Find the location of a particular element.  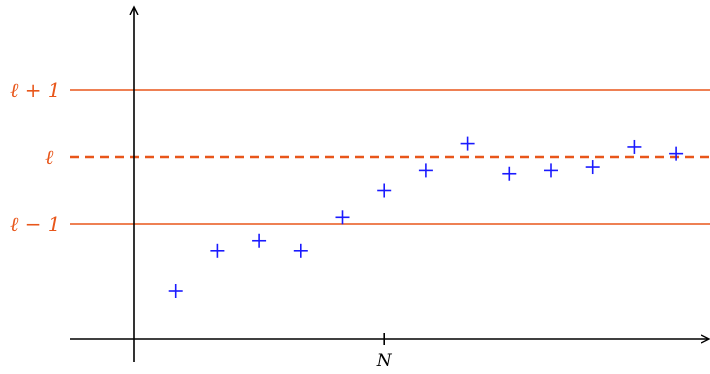

lower-bound-label: ℓ − 1 is located at coordinates (35, 224).